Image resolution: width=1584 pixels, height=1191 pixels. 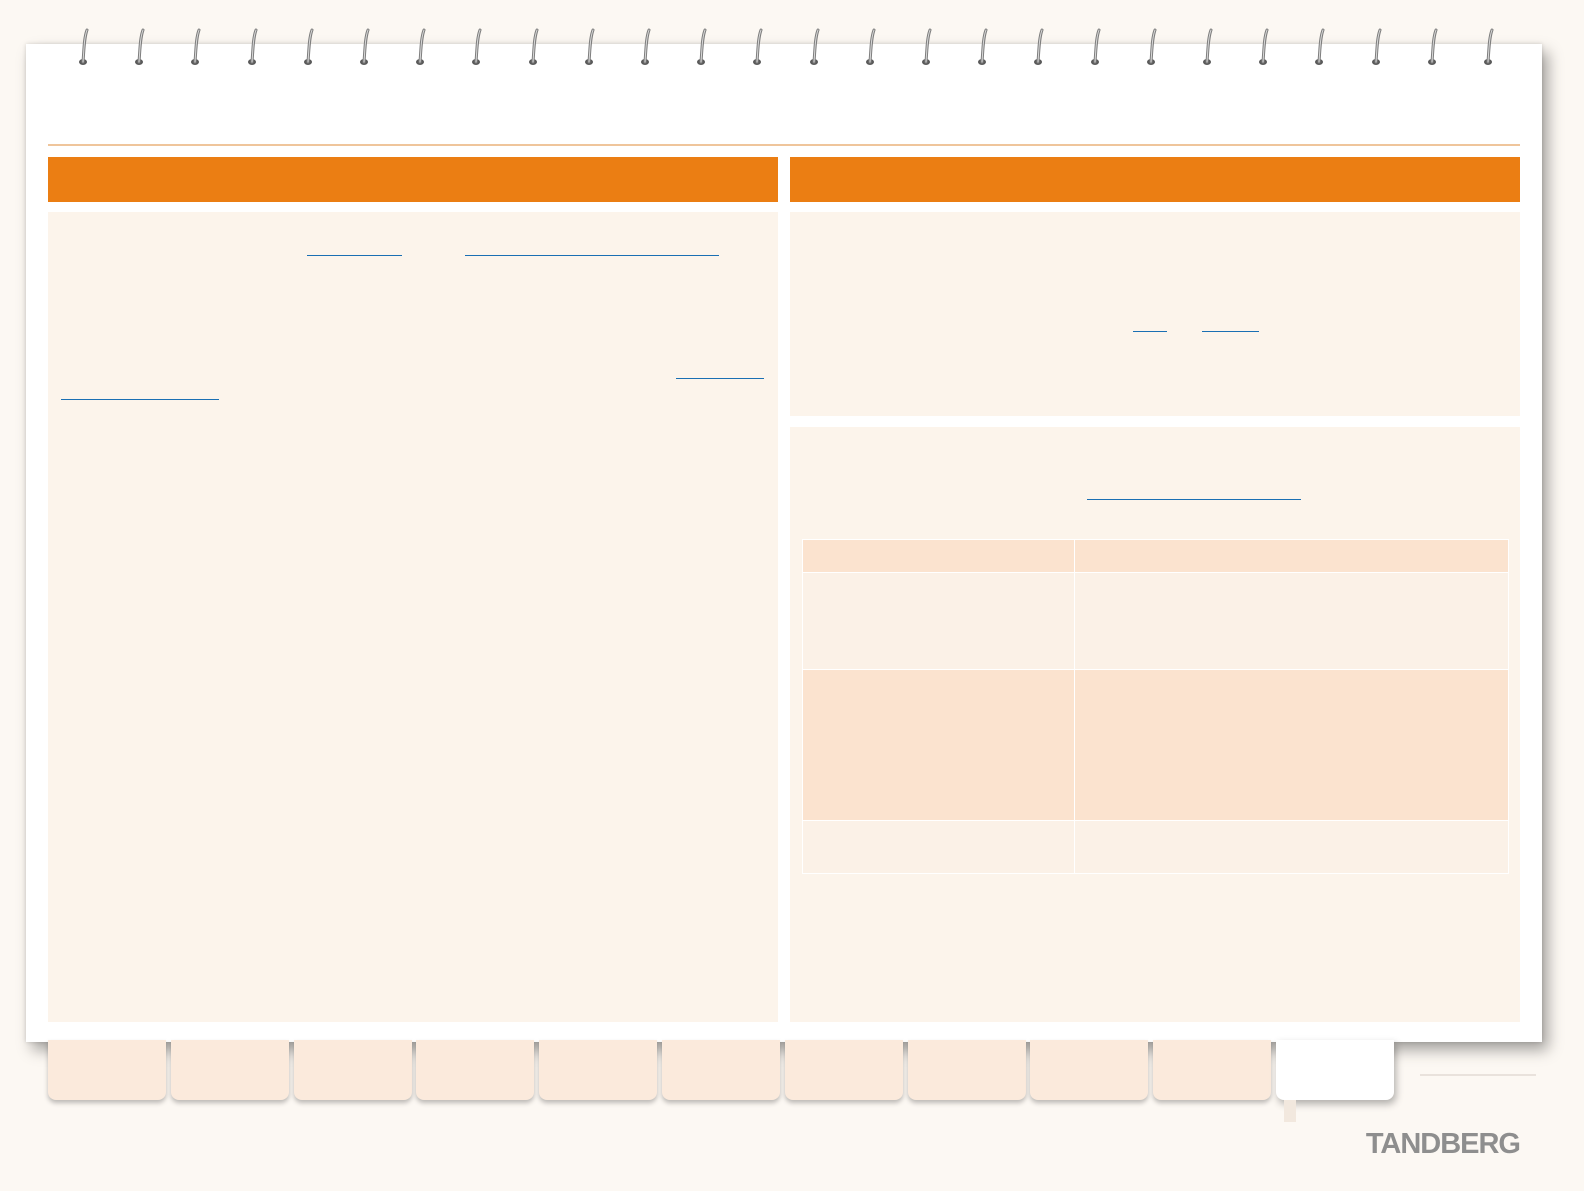 I want to click on tab-shadow, so click(x=1290, y=1111).